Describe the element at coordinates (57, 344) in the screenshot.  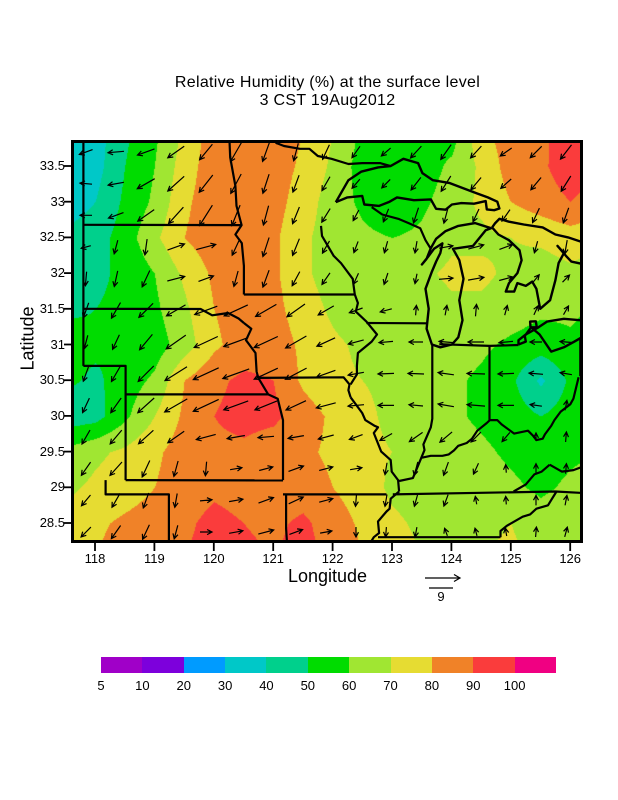
I see `y-tick-label: 31` at that location.